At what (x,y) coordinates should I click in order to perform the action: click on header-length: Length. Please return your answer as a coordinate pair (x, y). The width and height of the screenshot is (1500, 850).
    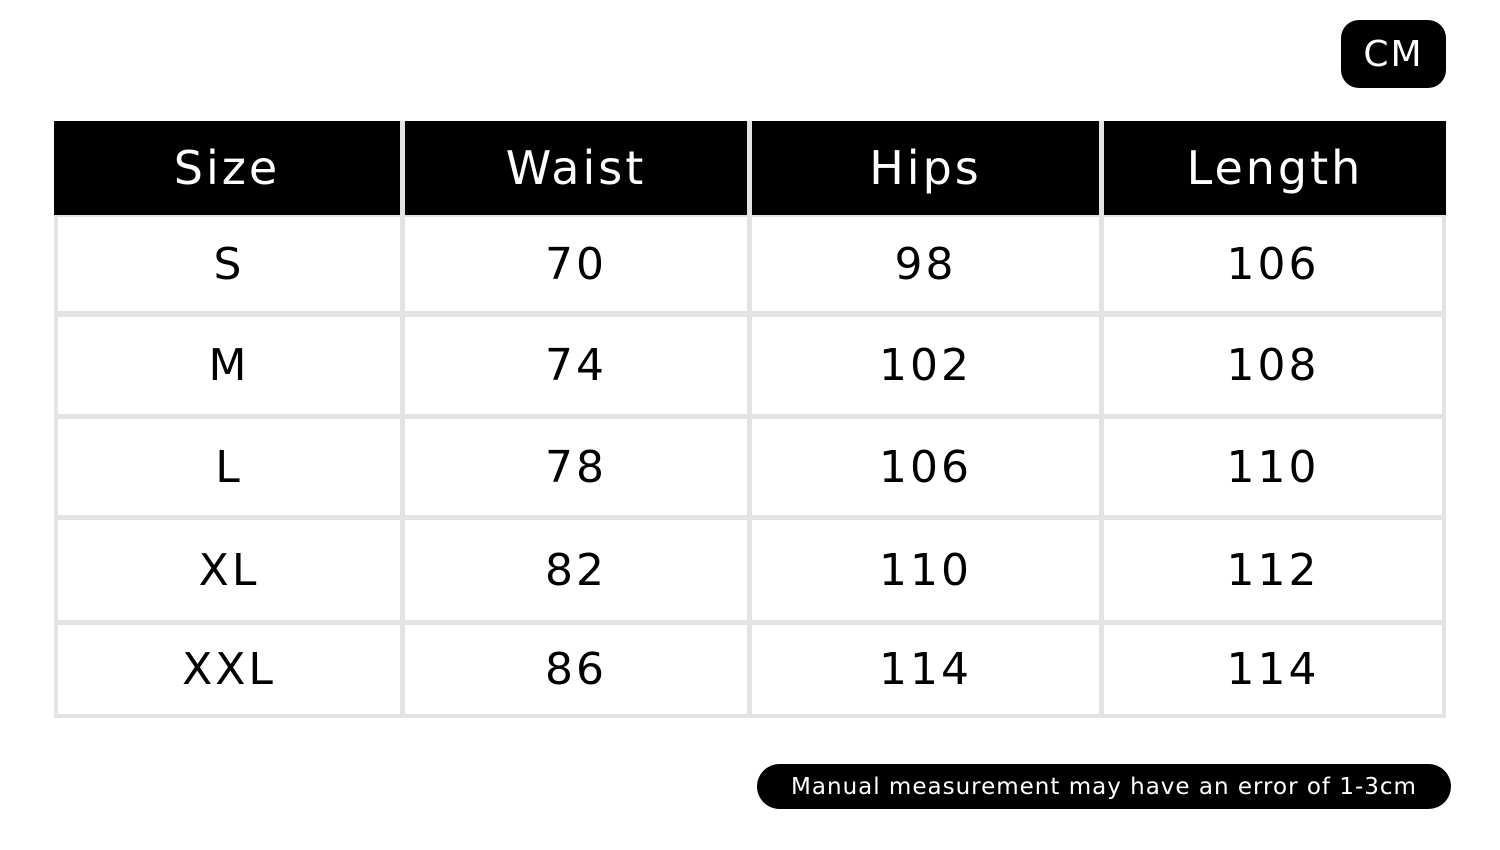
    Looking at the image, I should click on (1275, 168).